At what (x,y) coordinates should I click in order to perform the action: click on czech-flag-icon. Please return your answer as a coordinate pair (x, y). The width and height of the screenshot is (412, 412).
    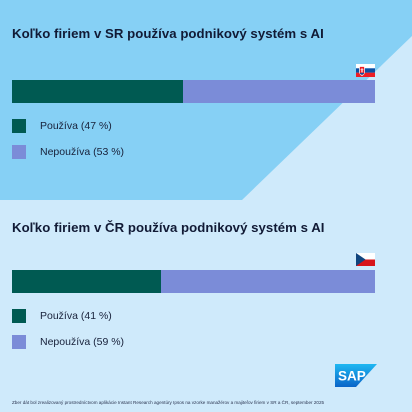
    Looking at the image, I should click on (365, 259).